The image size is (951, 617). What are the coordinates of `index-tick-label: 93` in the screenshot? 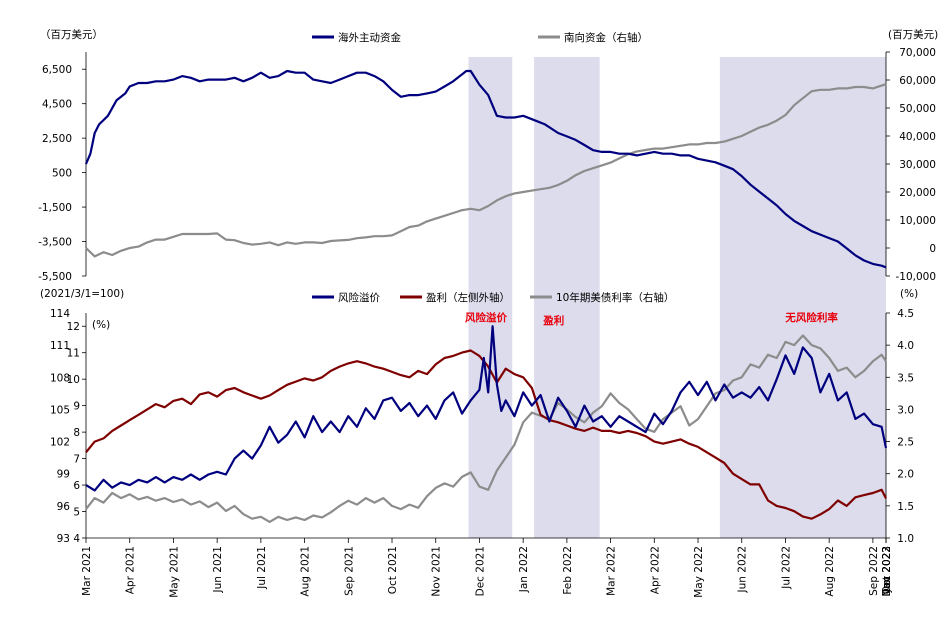 It's located at (63, 539).